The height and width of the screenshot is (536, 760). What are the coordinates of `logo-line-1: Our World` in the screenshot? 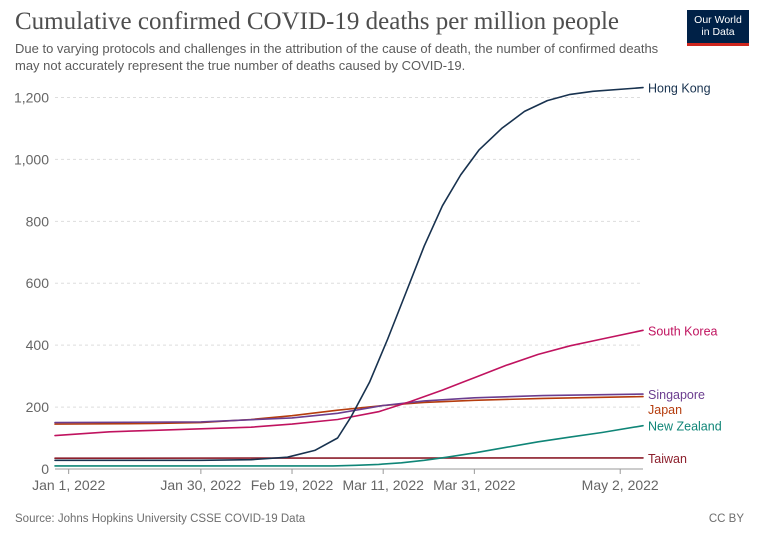 It's located at (718, 20).